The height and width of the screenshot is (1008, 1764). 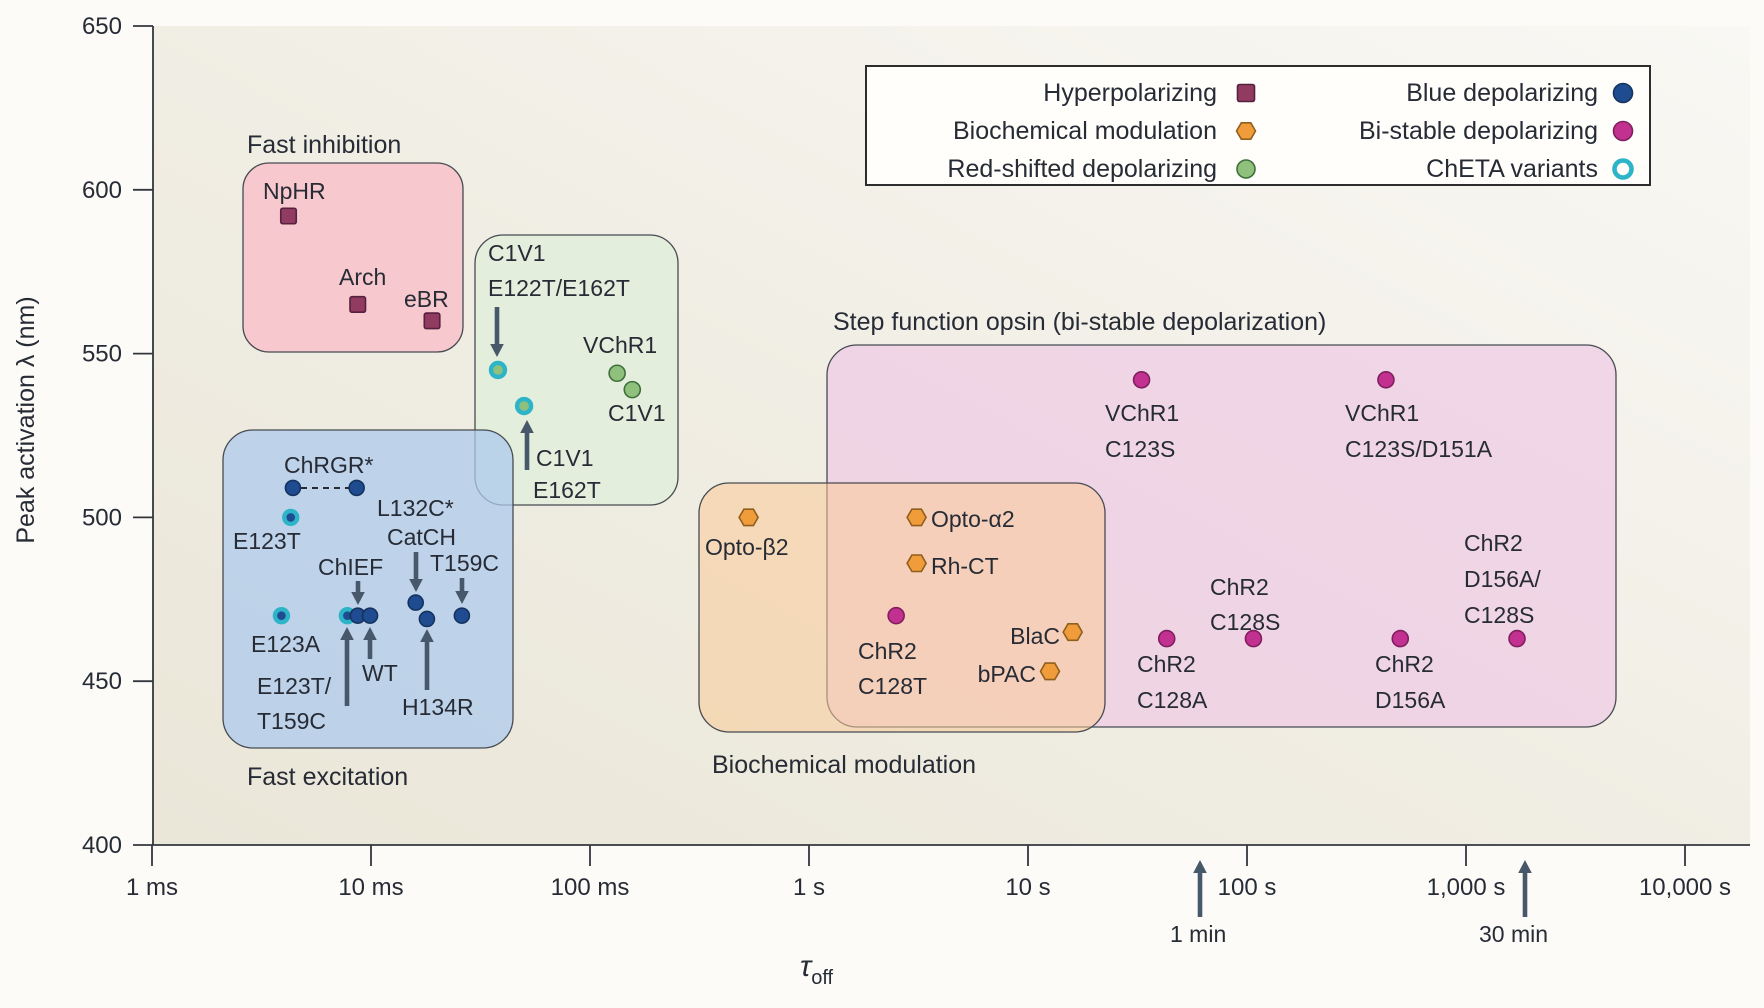 What do you see at coordinates (1623, 169) in the screenshot?
I see `legend-marker-ring-cheta` at bounding box center [1623, 169].